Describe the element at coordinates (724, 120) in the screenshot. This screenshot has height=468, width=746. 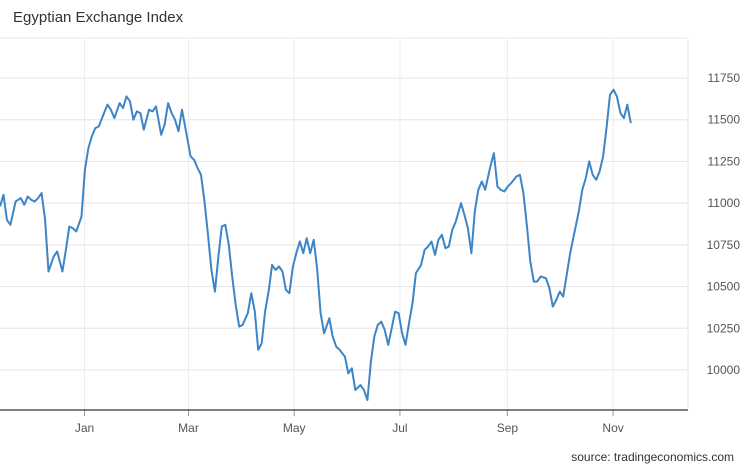
I see `y-tick-label: 11500` at that location.